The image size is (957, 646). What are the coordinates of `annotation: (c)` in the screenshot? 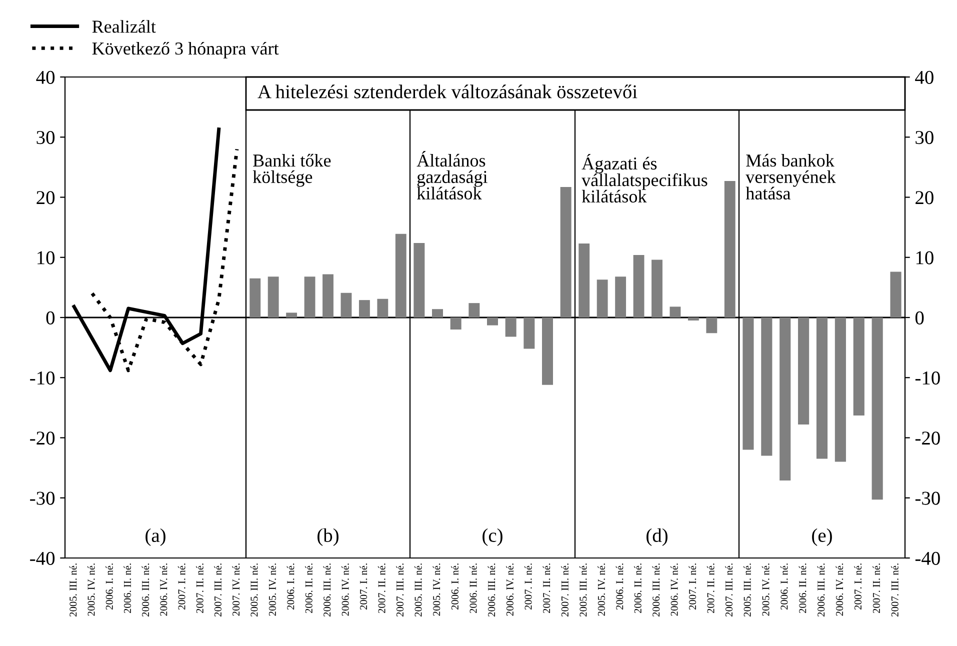 It's located at (492, 537).